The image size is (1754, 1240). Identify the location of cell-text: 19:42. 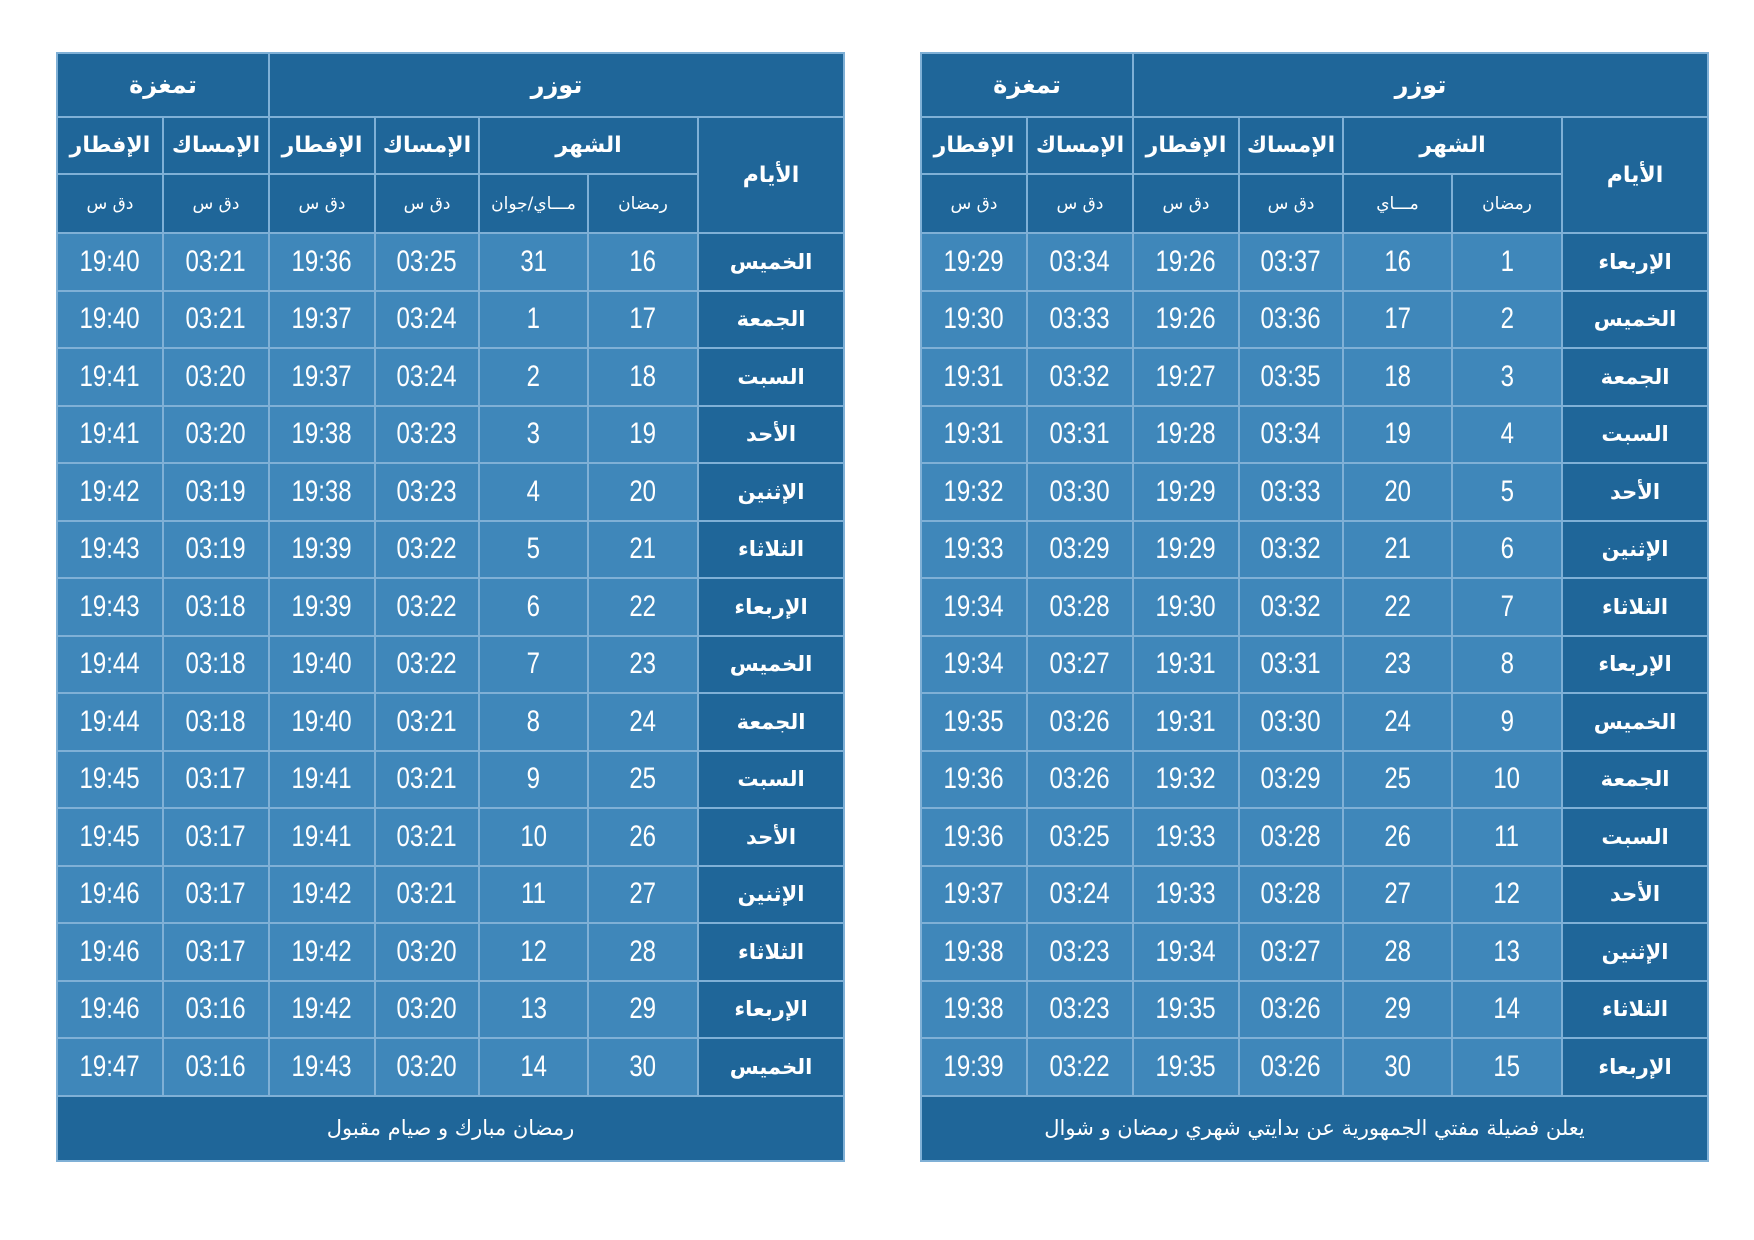
(322, 951).